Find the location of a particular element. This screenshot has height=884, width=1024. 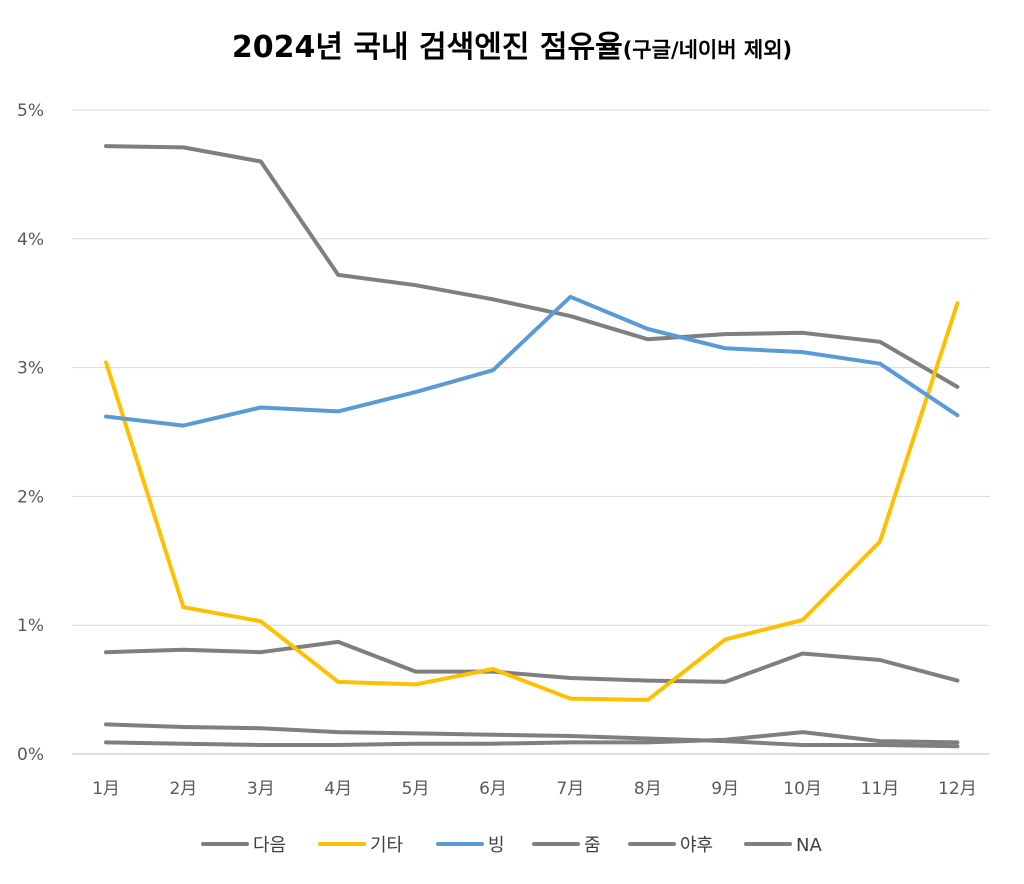

x-tick-label: 1月 is located at coordinates (106, 789).